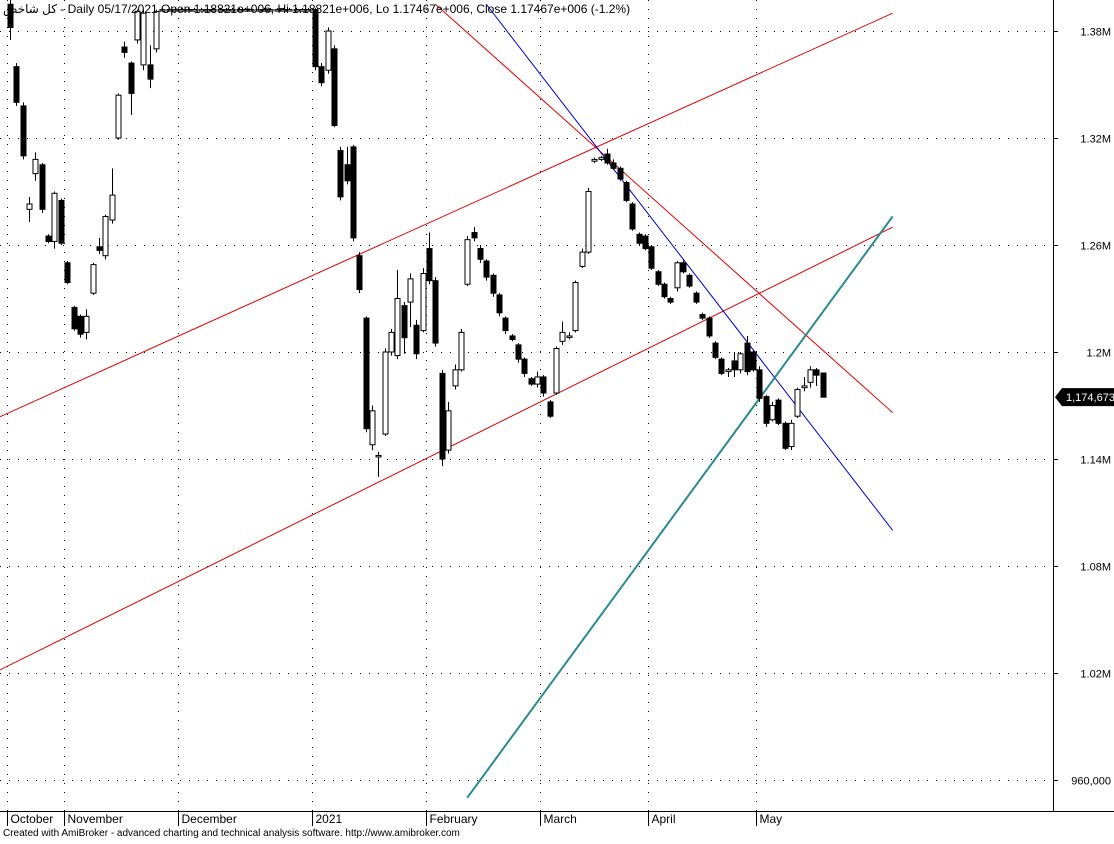 The width and height of the screenshot is (1114, 844). What do you see at coordinates (209, 819) in the screenshot?
I see `x-tick-label: December` at bounding box center [209, 819].